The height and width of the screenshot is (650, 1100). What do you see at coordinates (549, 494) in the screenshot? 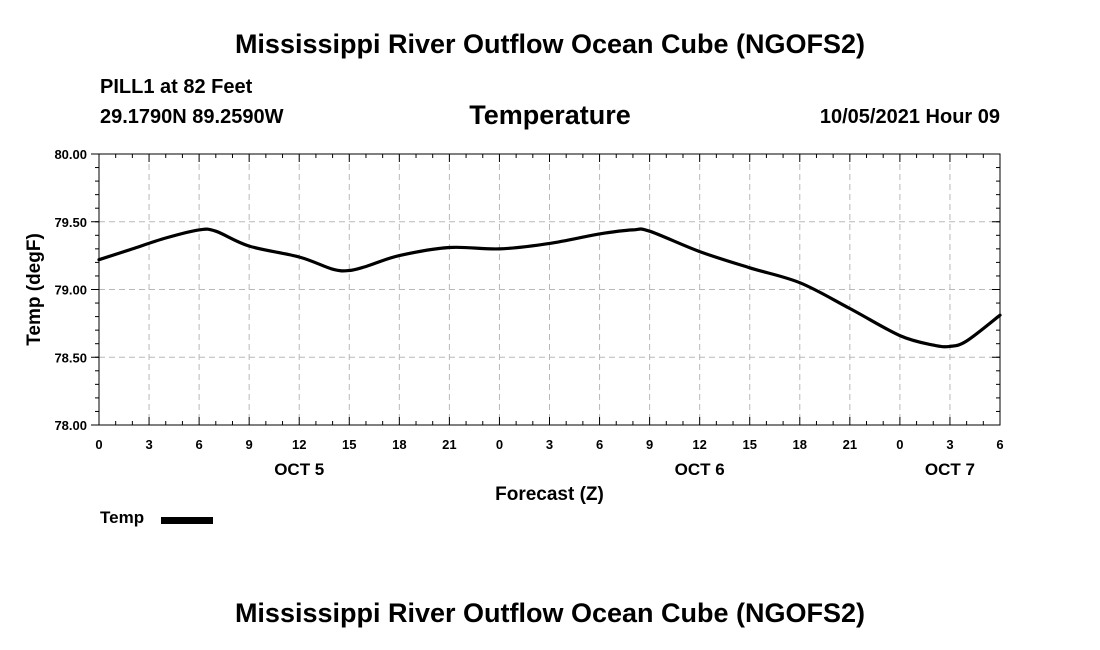
I see `x-axis-label: Forecast (Z)` at bounding box center [549, 494].